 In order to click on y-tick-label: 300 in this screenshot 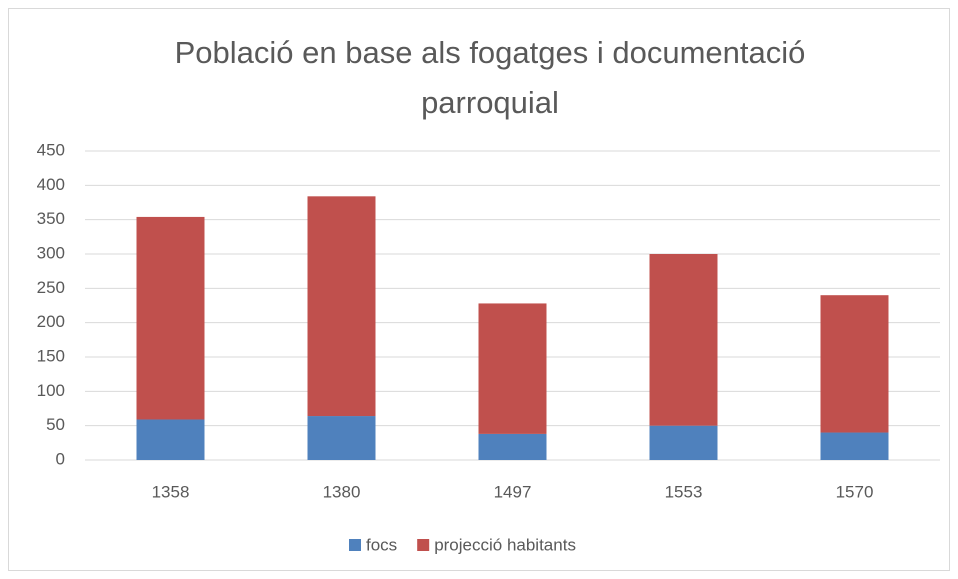, I will do `click(51, 252)`.